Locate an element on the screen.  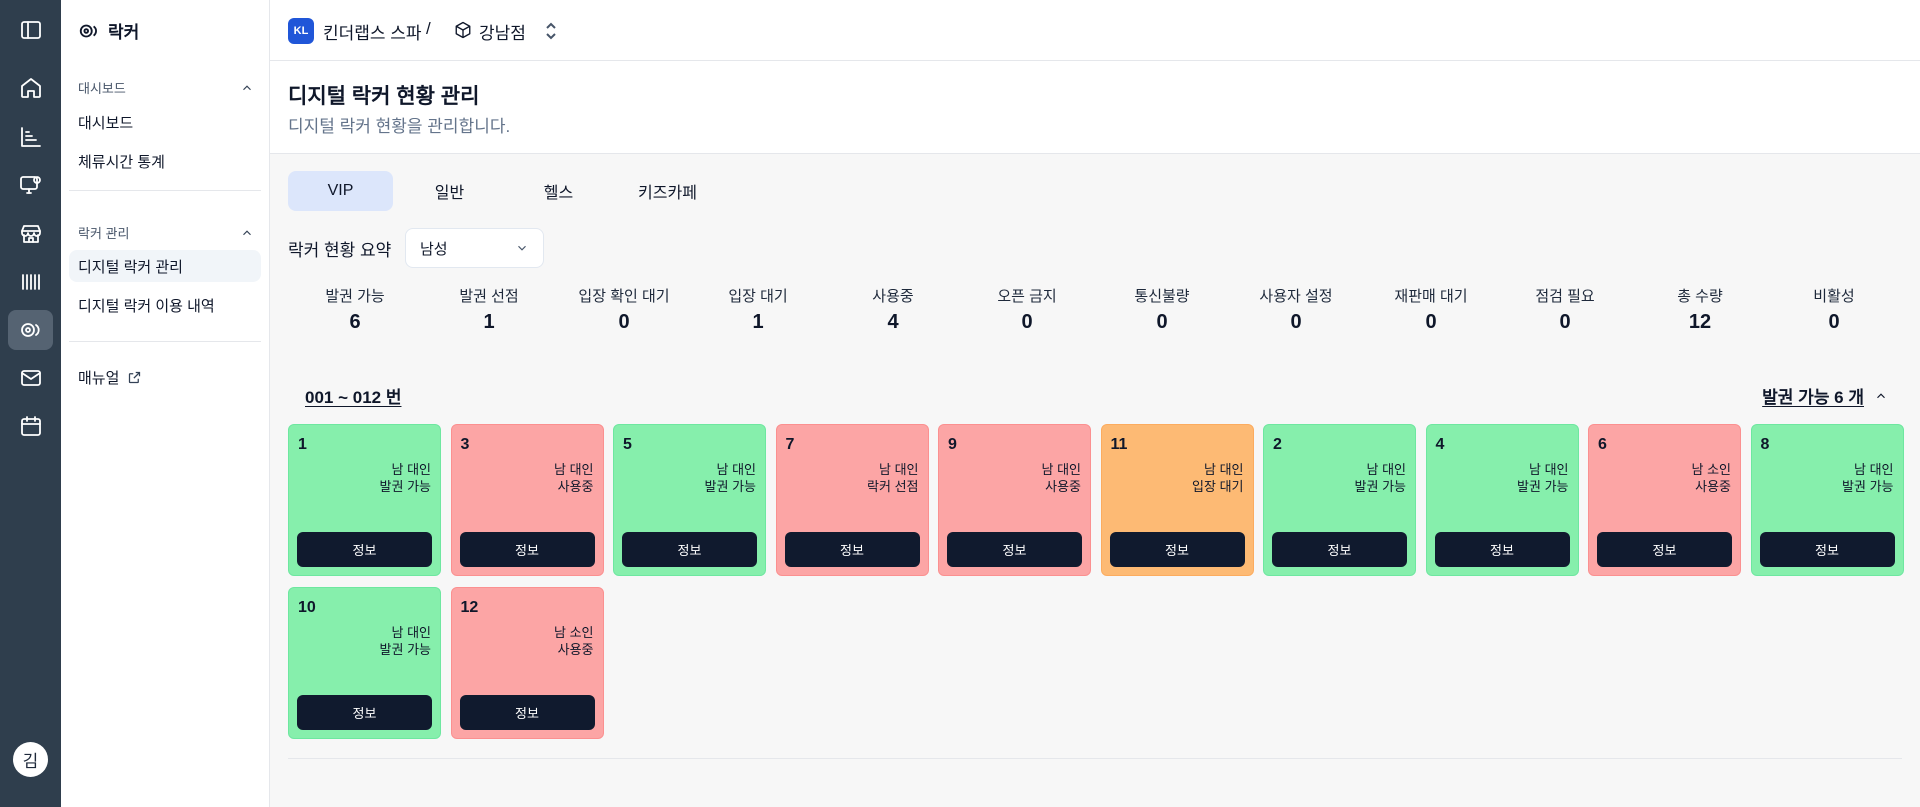
stat-total: 총 수량 12 is located at coordinates (1700, 310).